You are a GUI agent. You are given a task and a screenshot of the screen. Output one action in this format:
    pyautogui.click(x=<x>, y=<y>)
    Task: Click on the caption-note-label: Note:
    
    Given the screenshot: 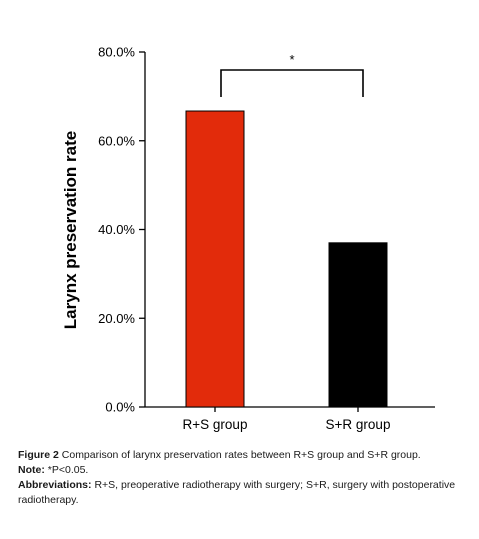 What is the action you would take?
    pyautogui.click(x=31, y=470)
    